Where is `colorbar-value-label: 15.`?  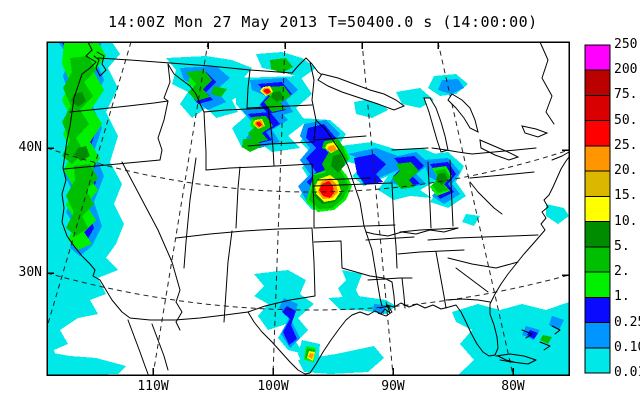 colorbar-value-label: 15. is located at coordinates (626, 195).